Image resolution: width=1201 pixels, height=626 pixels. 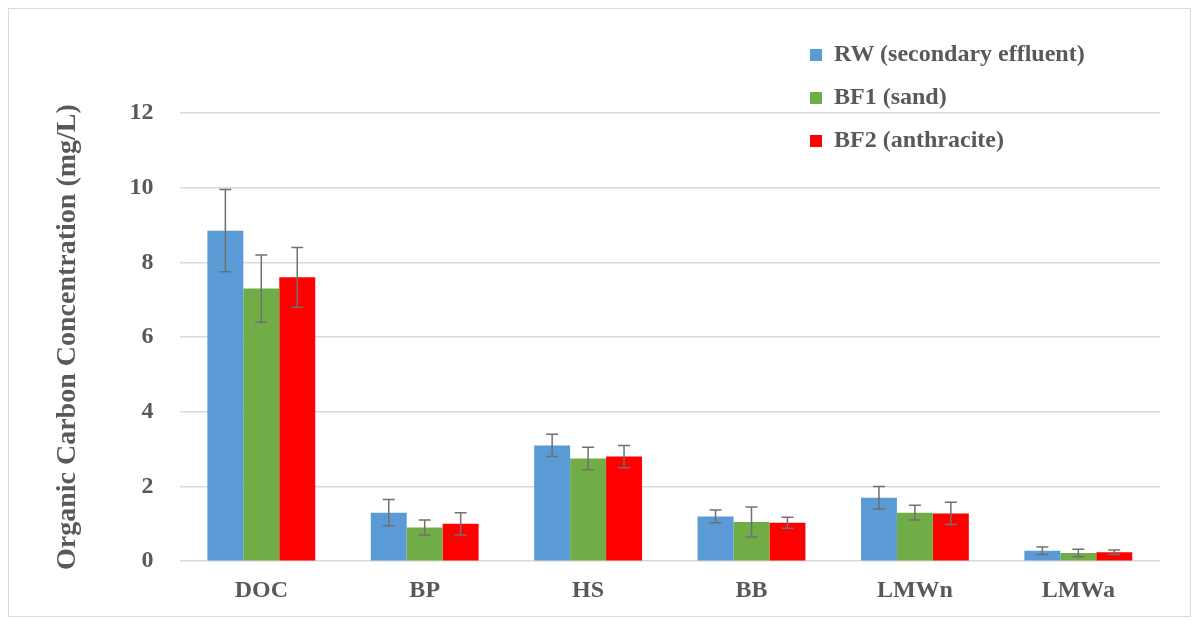 What do you see at coordinates (890, 96) in the screenshot?
I see `legend-label: BF1 (sand)` at bounding box center [890, 96].